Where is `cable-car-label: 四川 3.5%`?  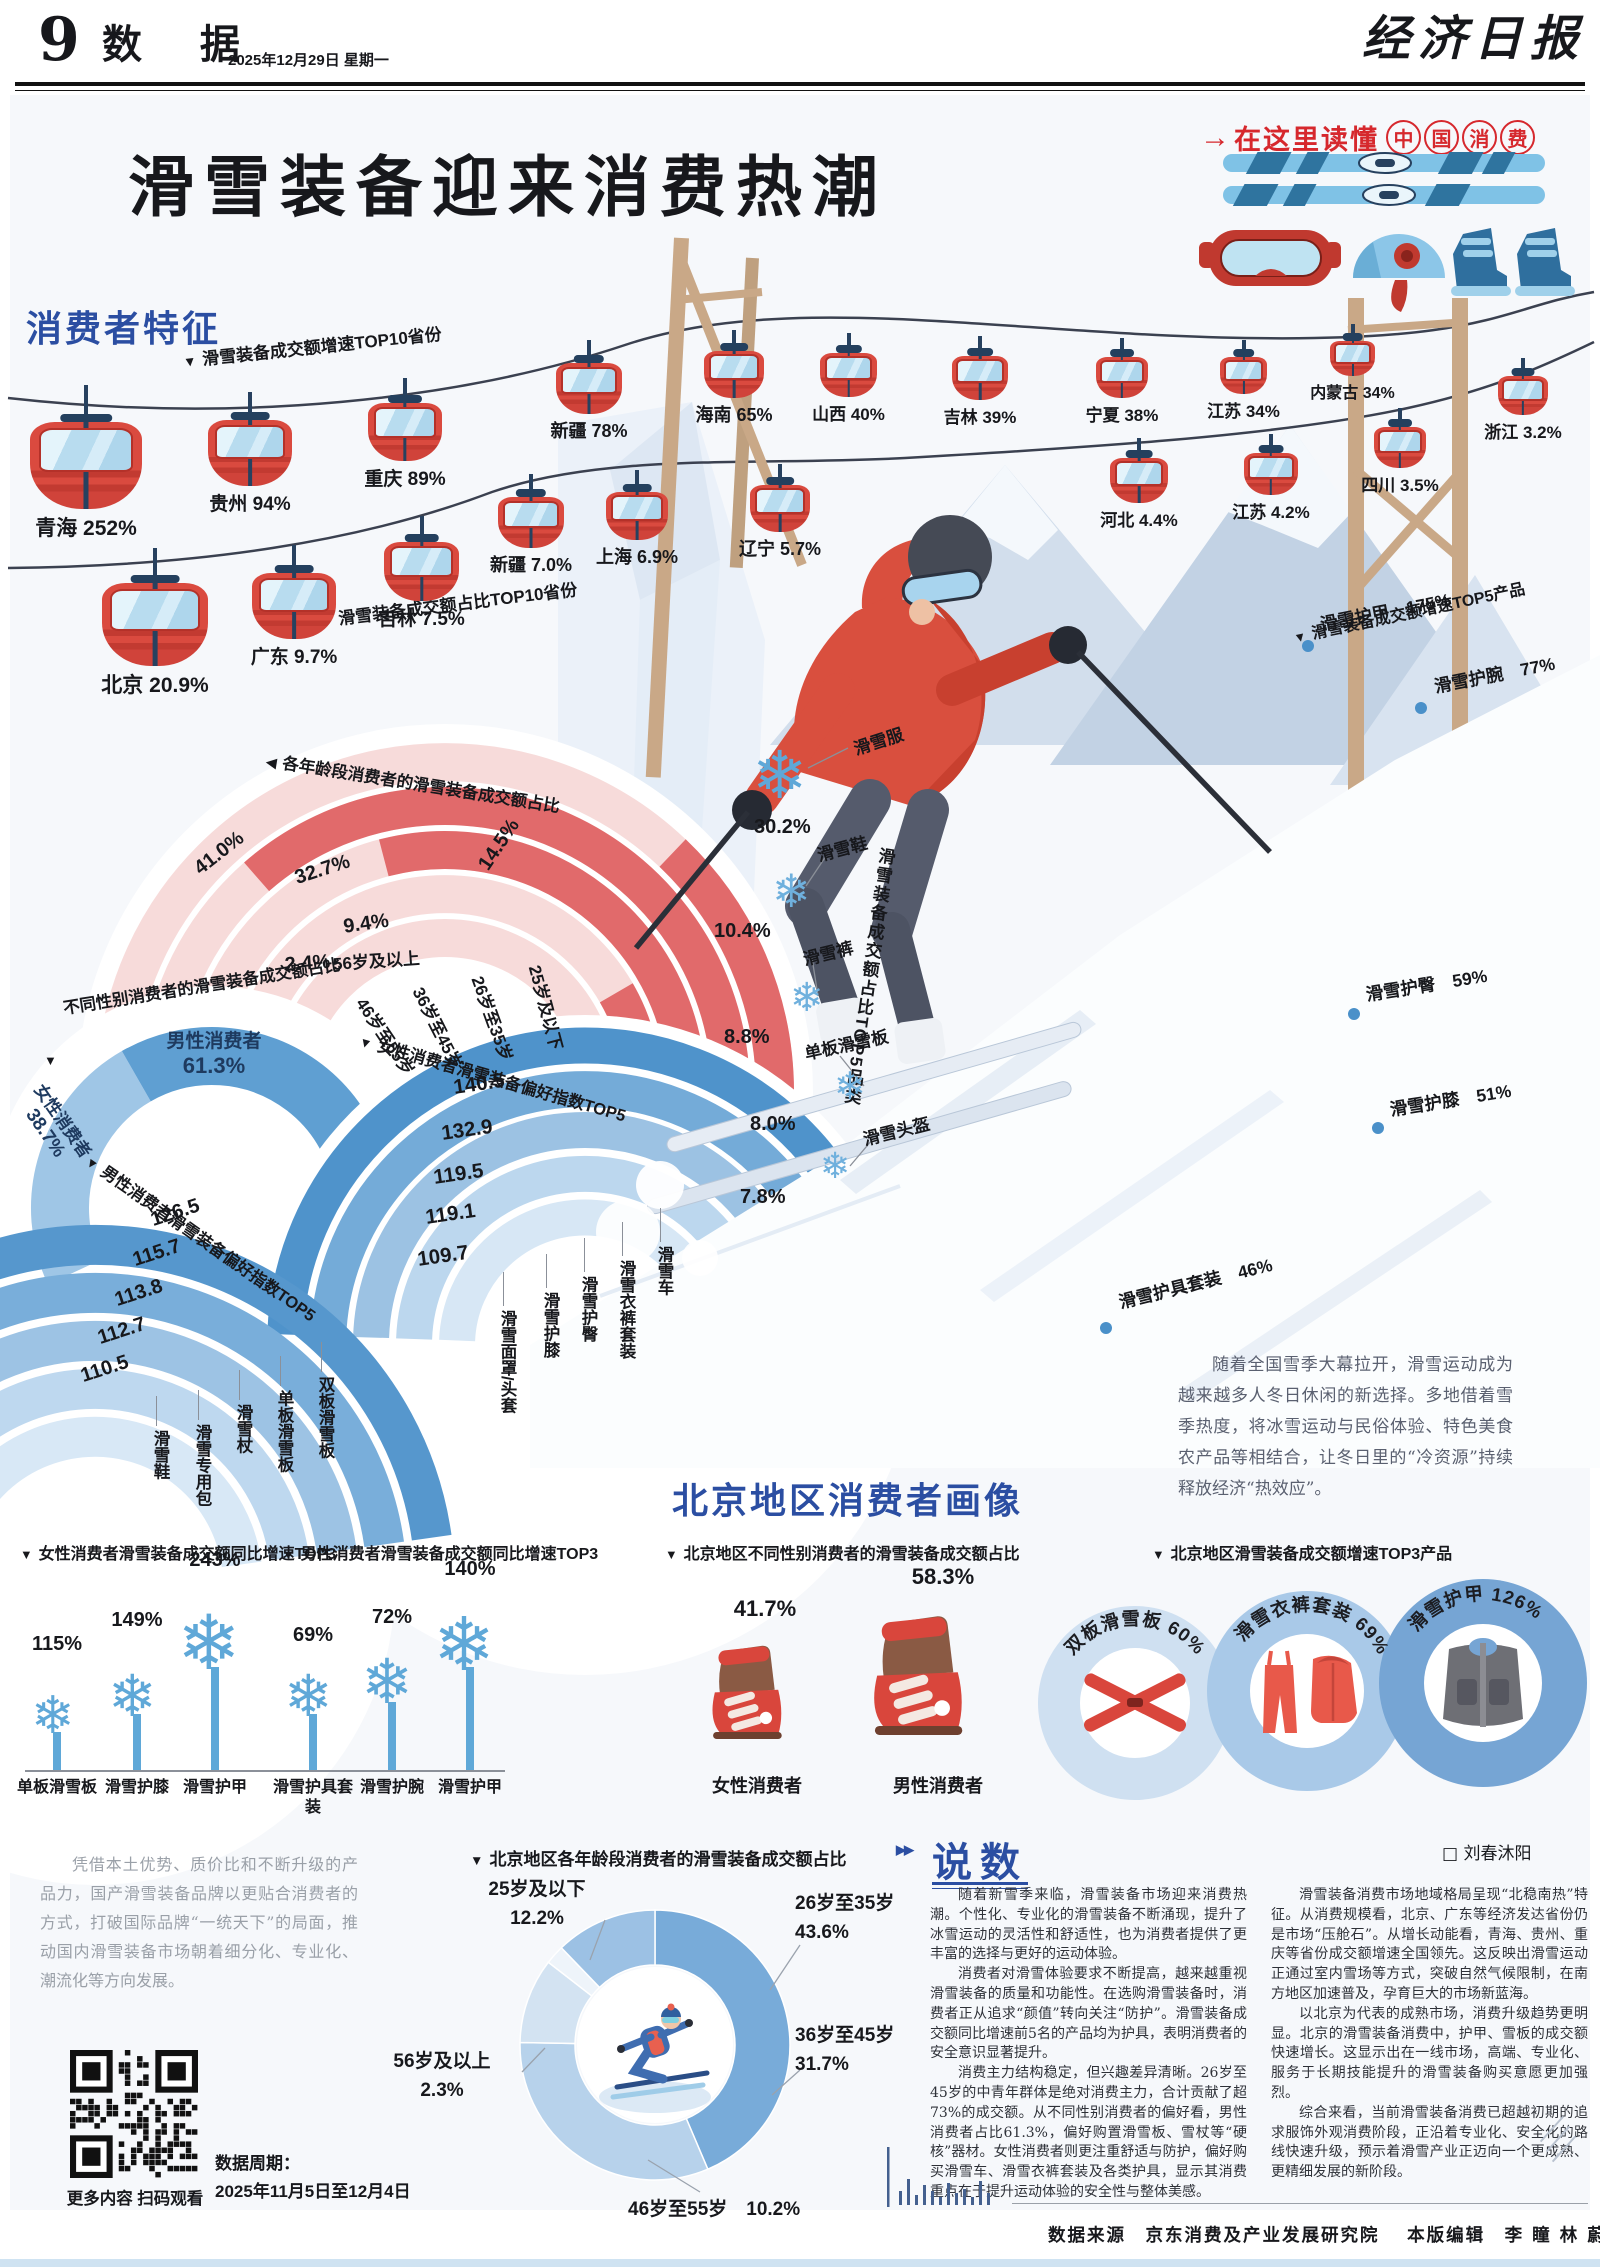
cable-car-label: 四川 3.5% is located at coordinates (1400, 485).